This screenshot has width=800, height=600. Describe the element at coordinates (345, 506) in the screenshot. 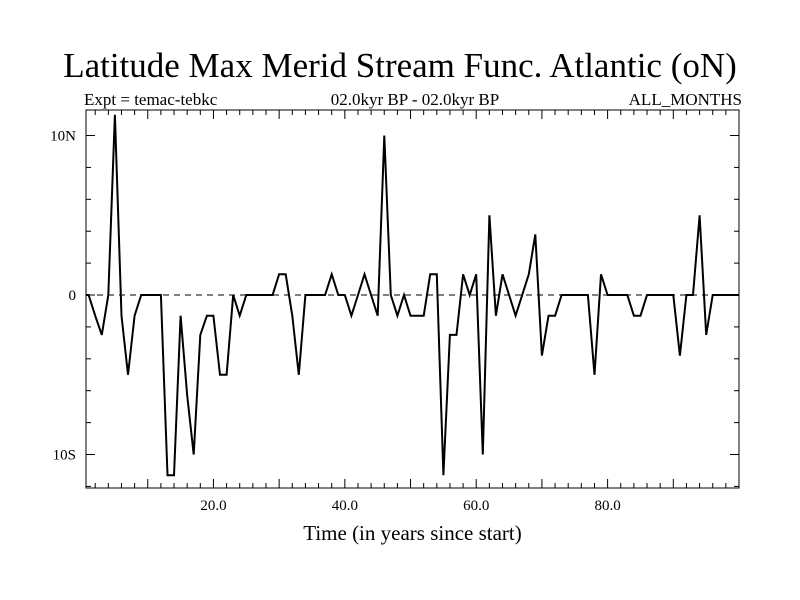

I see `x-tick-label: 40.0` at that location.